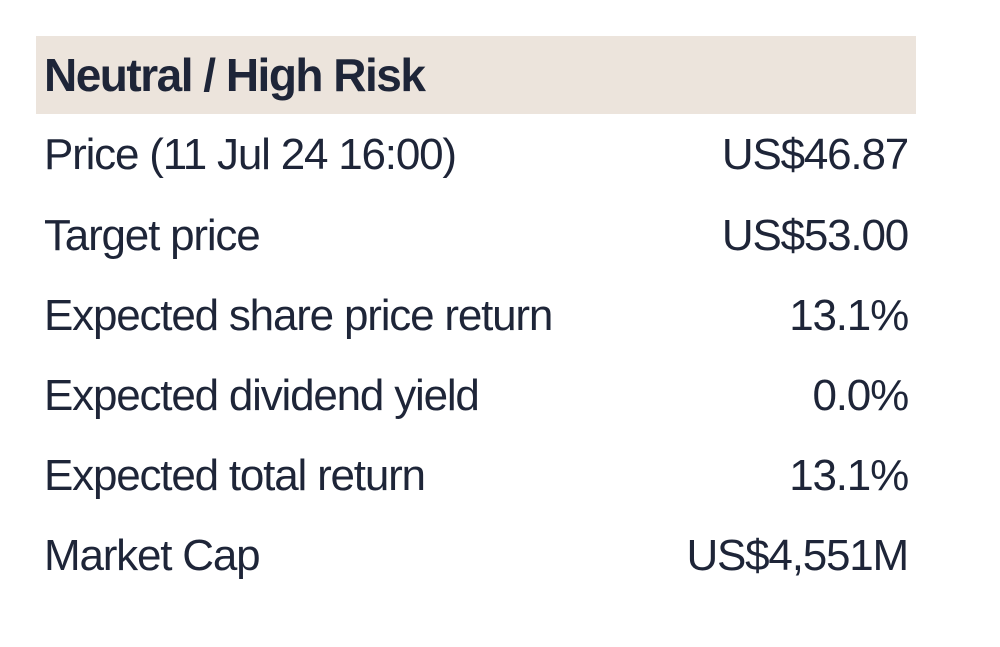 The width and height of the screenshot is (1000, 647). Describe the element at coordinates (797, 555) in the screenshot. I see `metric-value: US$4,551M` at that location.